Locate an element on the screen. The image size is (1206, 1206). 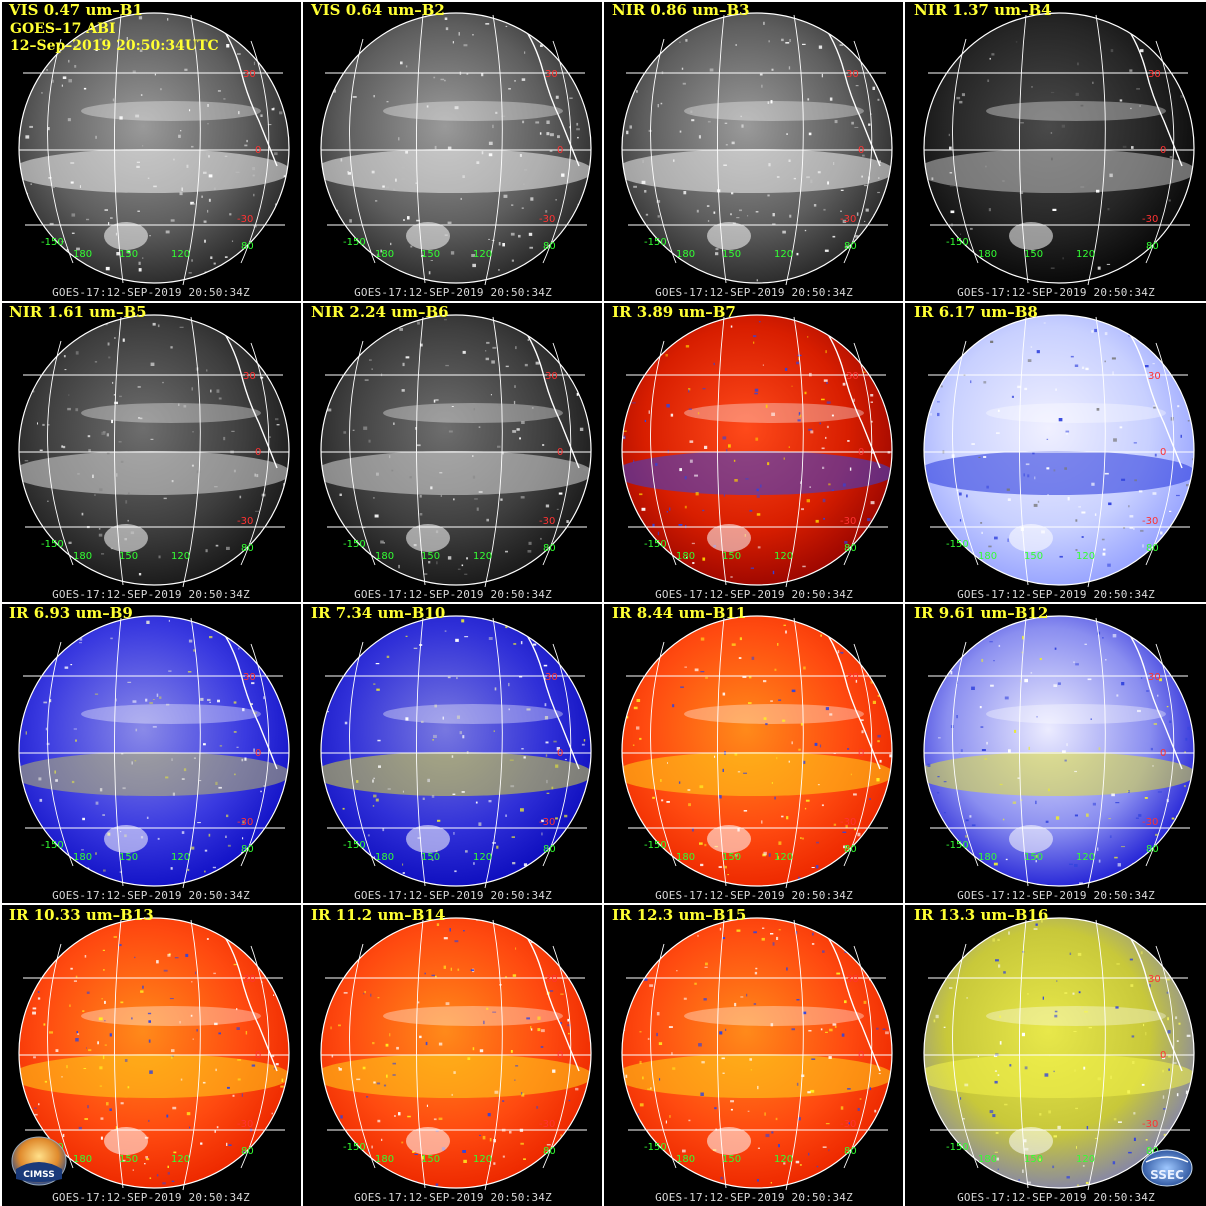
band-title: IR 10.33 um–B13 is located at coordinates (81, 915).